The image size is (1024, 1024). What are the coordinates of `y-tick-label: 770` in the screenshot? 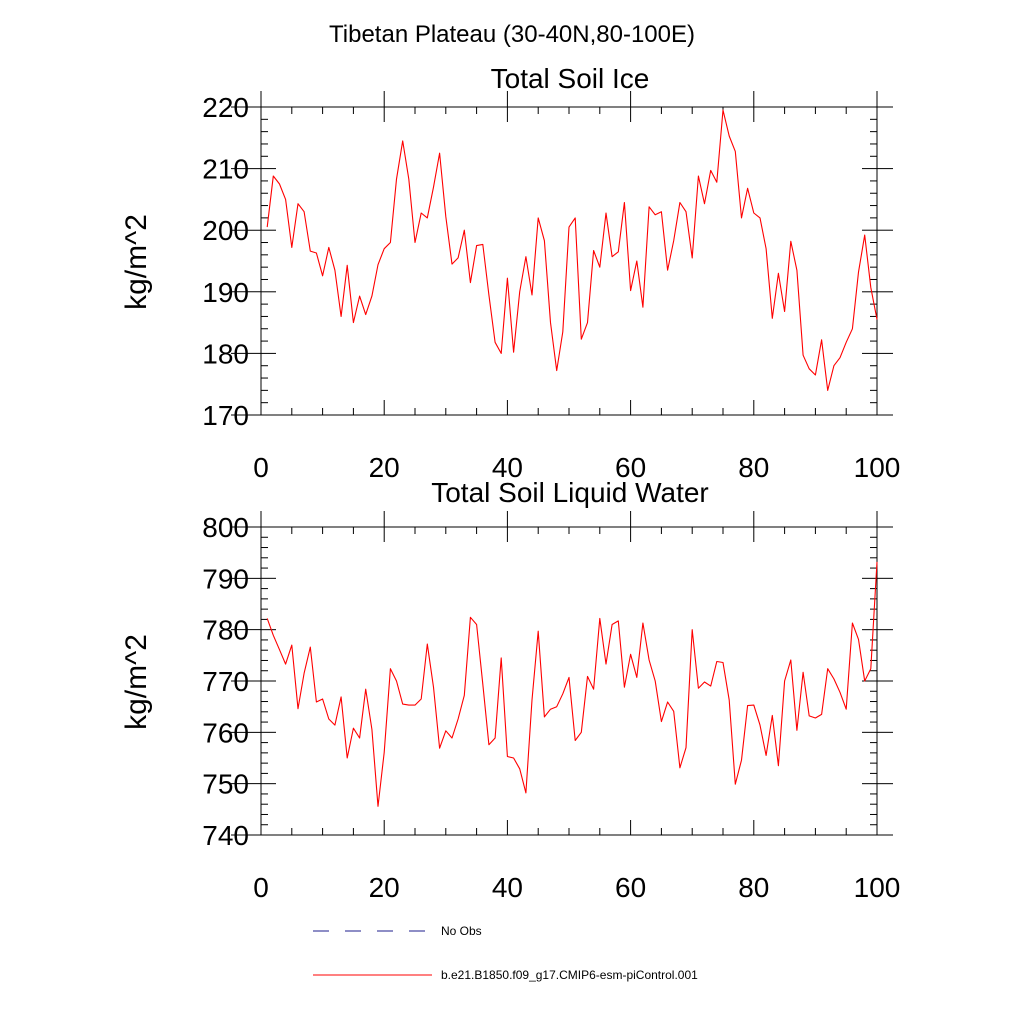 It's located at (225, 681).